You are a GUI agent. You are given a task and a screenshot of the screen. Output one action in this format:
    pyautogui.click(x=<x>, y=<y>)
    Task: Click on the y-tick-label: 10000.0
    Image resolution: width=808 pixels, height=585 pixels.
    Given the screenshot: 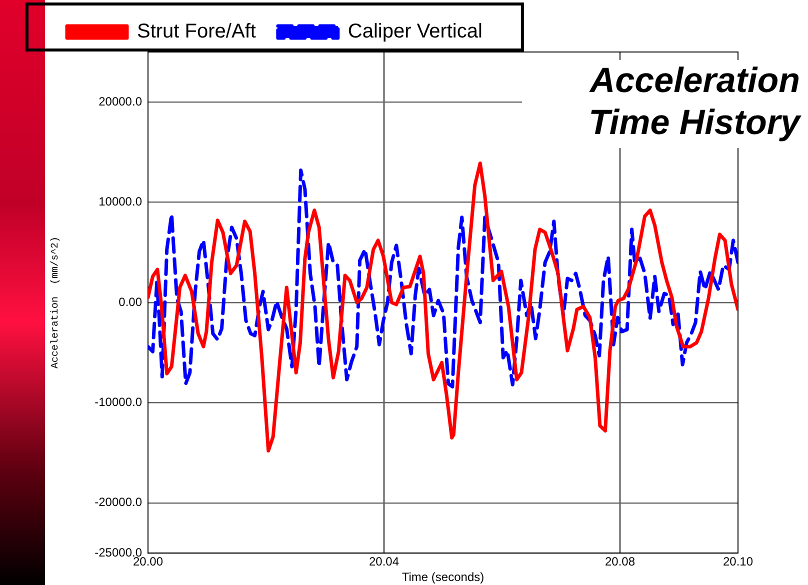 What is the action you would take?
    pyautogui.click(x=120, y=201)
    